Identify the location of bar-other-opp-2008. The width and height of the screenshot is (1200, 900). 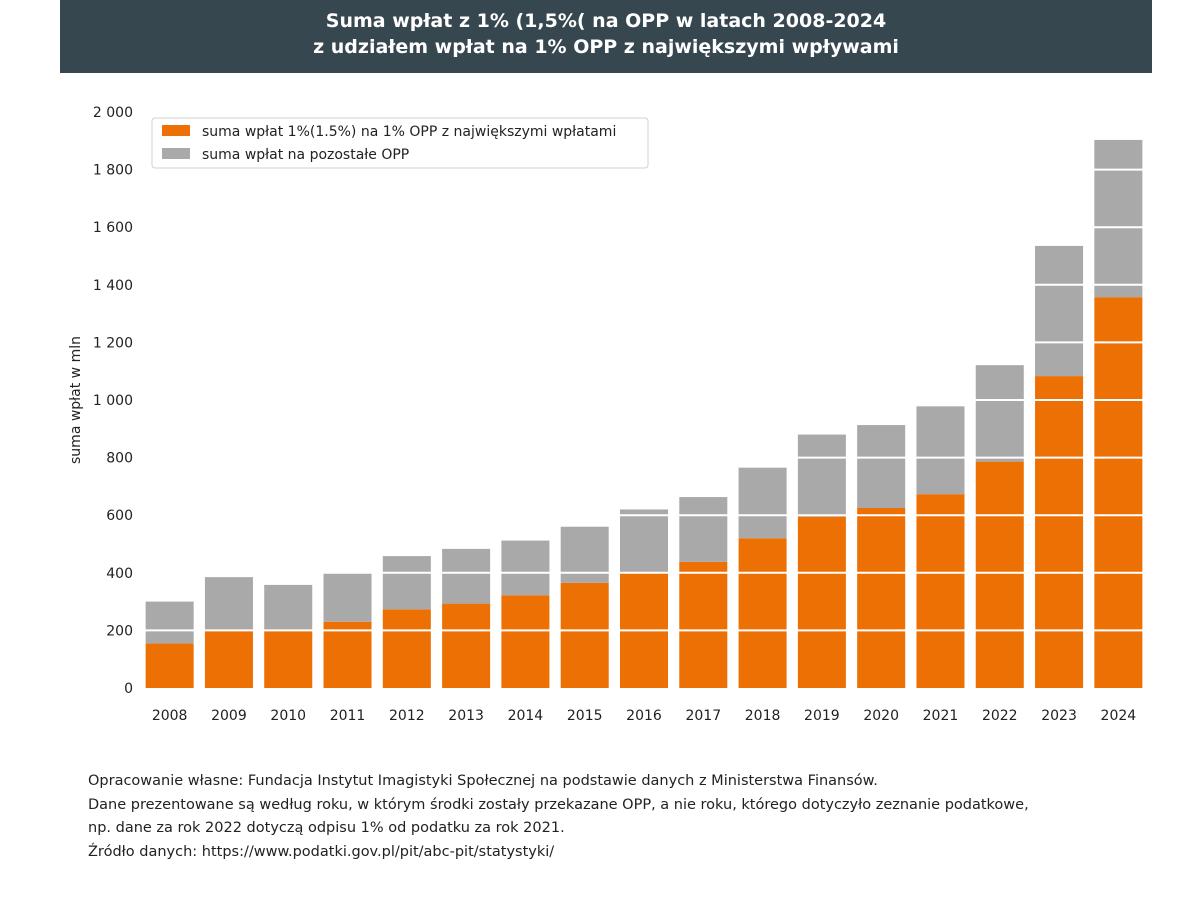
(169, 622).